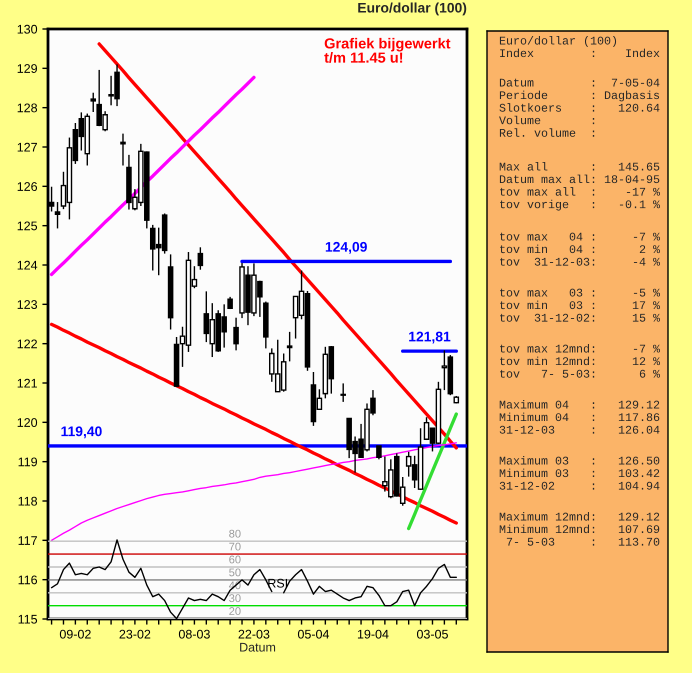 This screenshot has height=673, width=692. I want to click on x-tick-label: 05-04, so click(314, 634).